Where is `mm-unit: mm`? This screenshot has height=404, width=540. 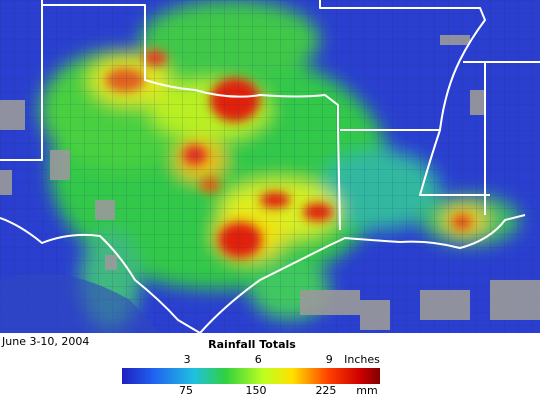 mm-unit: mm is located at coordinates (366, 390).